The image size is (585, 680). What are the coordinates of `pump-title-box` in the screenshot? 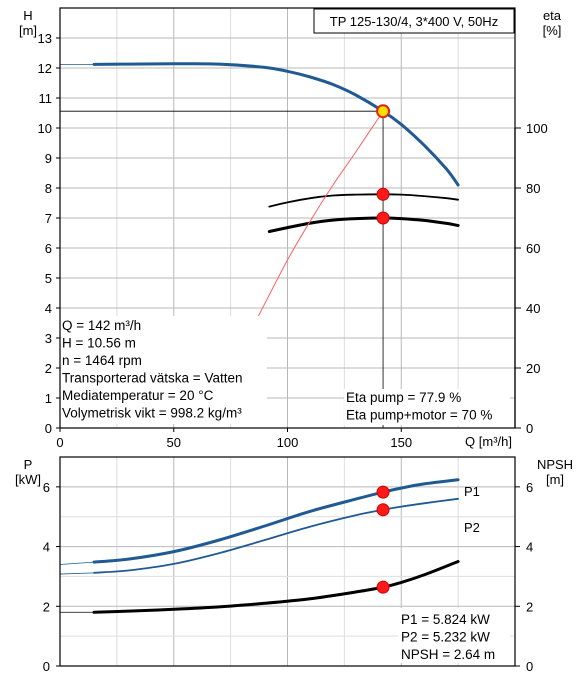 It's located at (414, 21).